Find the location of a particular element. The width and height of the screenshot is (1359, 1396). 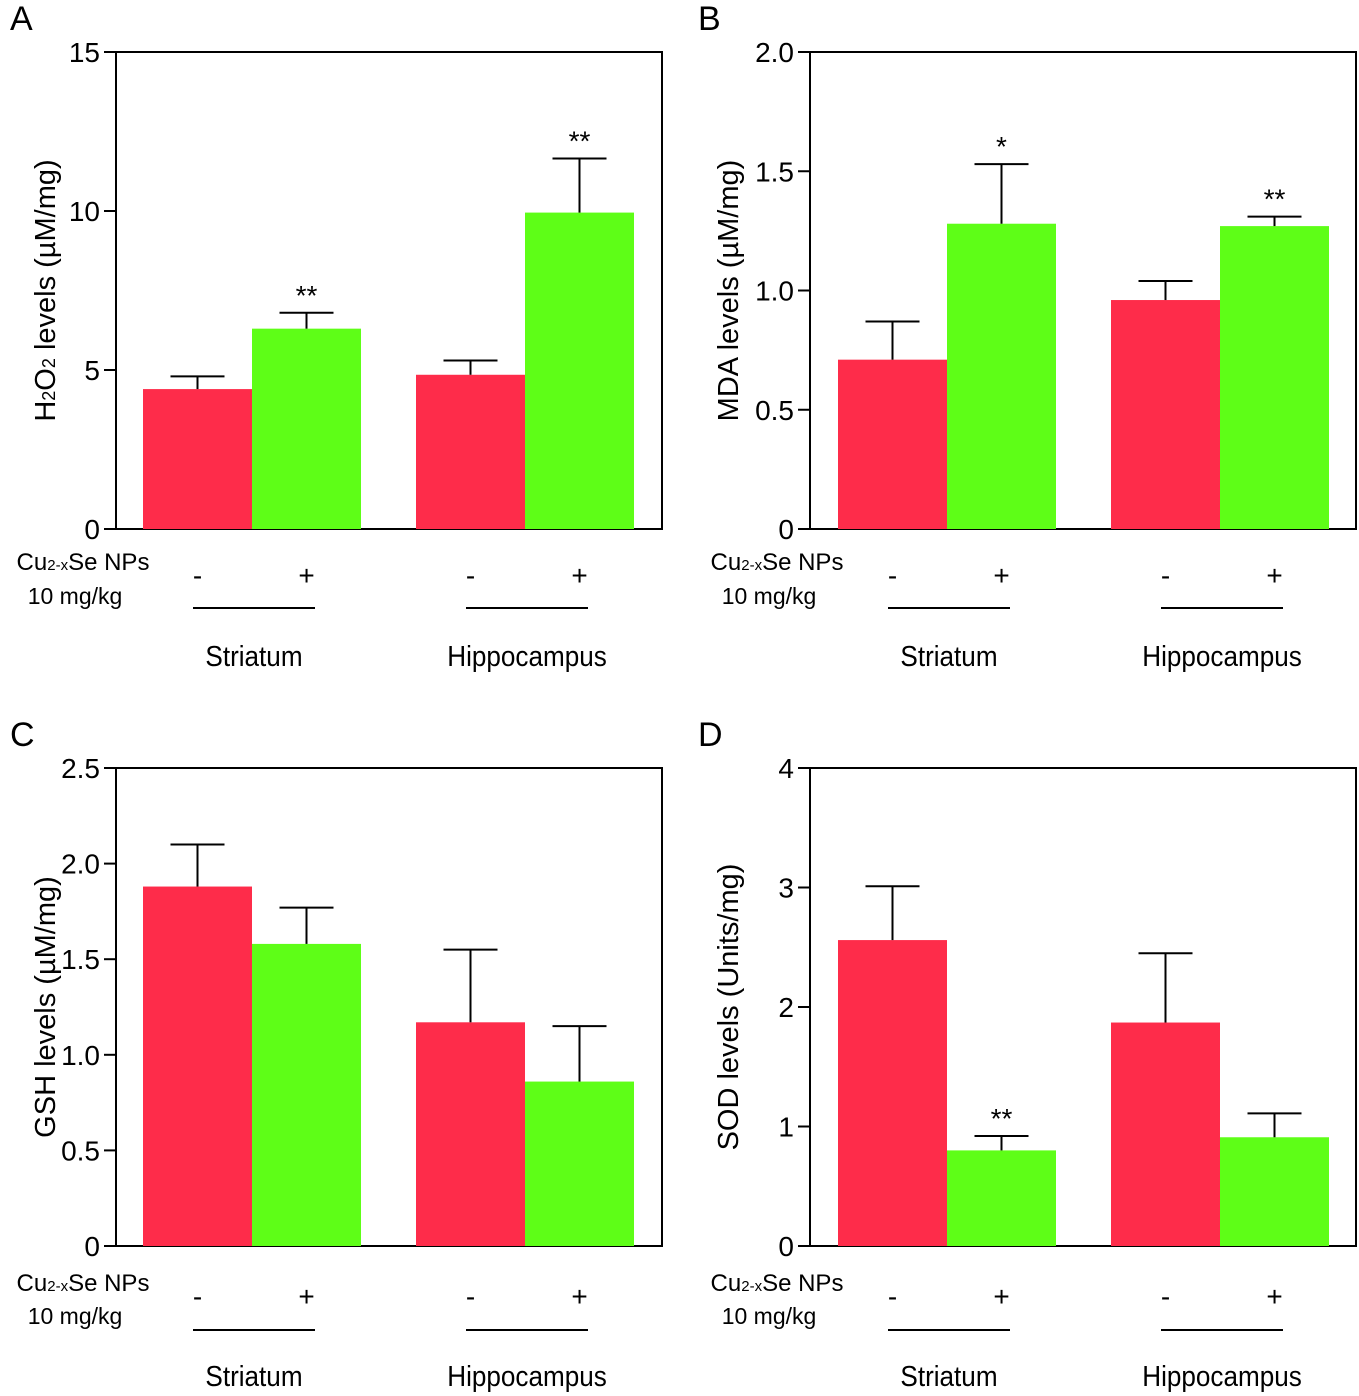

y-tick-label: 2 is located at coordinates (786, 1007).